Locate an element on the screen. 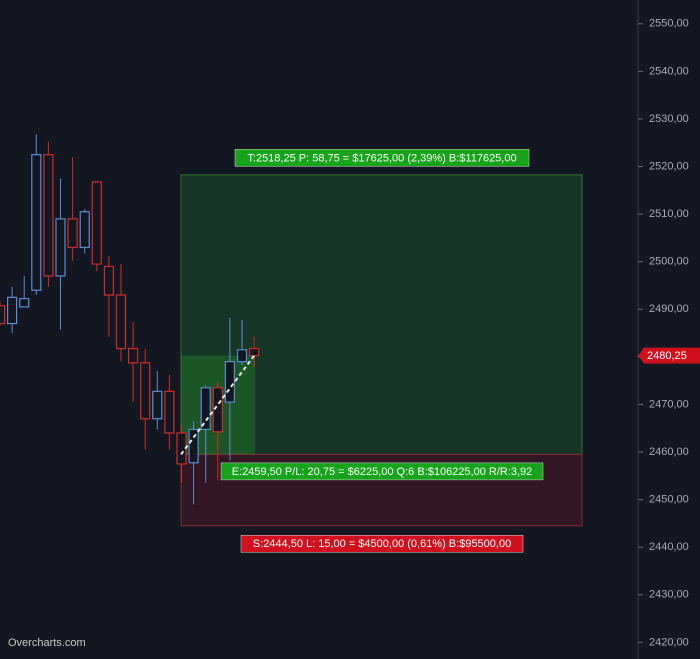 The image size is (700, 659). y-tick-label: 2520,00 is located at coordinates (669, 166).